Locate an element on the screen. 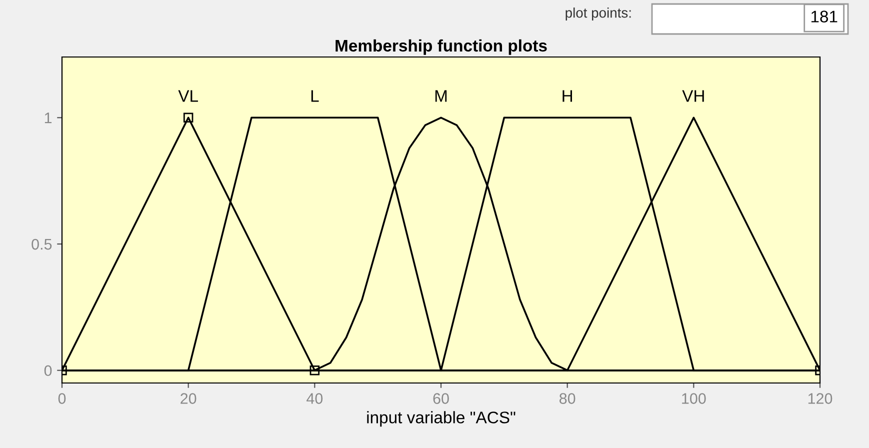 This screenshot has width=869, height=448. x-tick-label: 100 is located at coordinates (694, 398).